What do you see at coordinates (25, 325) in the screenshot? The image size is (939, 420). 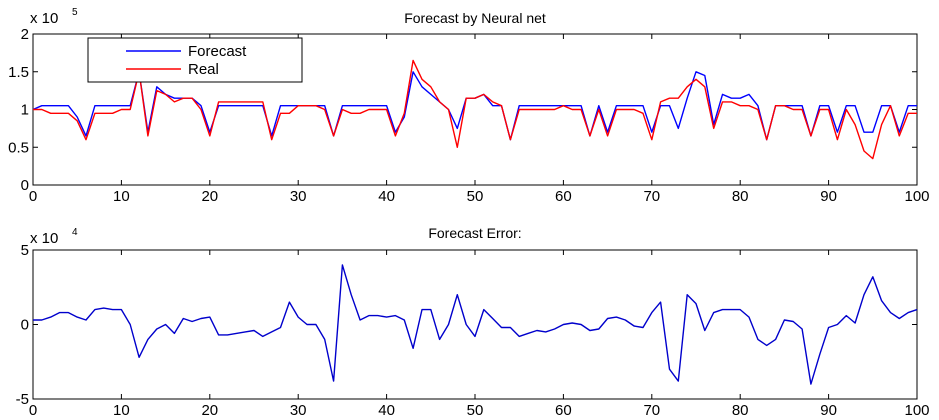 I see `error-ytick-label: 0` at bounding box center [25, 325].